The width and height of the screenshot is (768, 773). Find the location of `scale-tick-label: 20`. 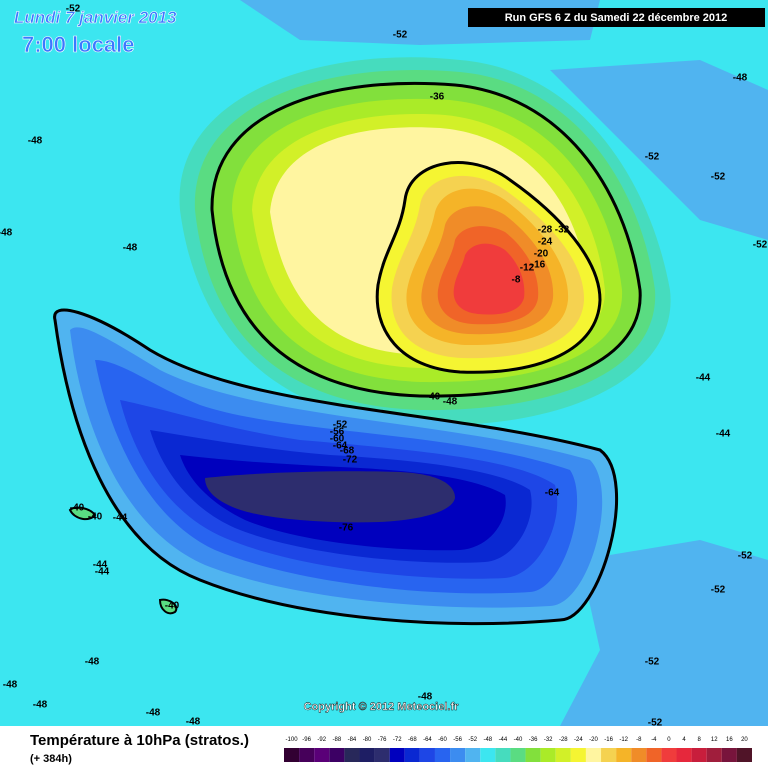

scale-tick-label: 20 is located at coordinates (744, 740).